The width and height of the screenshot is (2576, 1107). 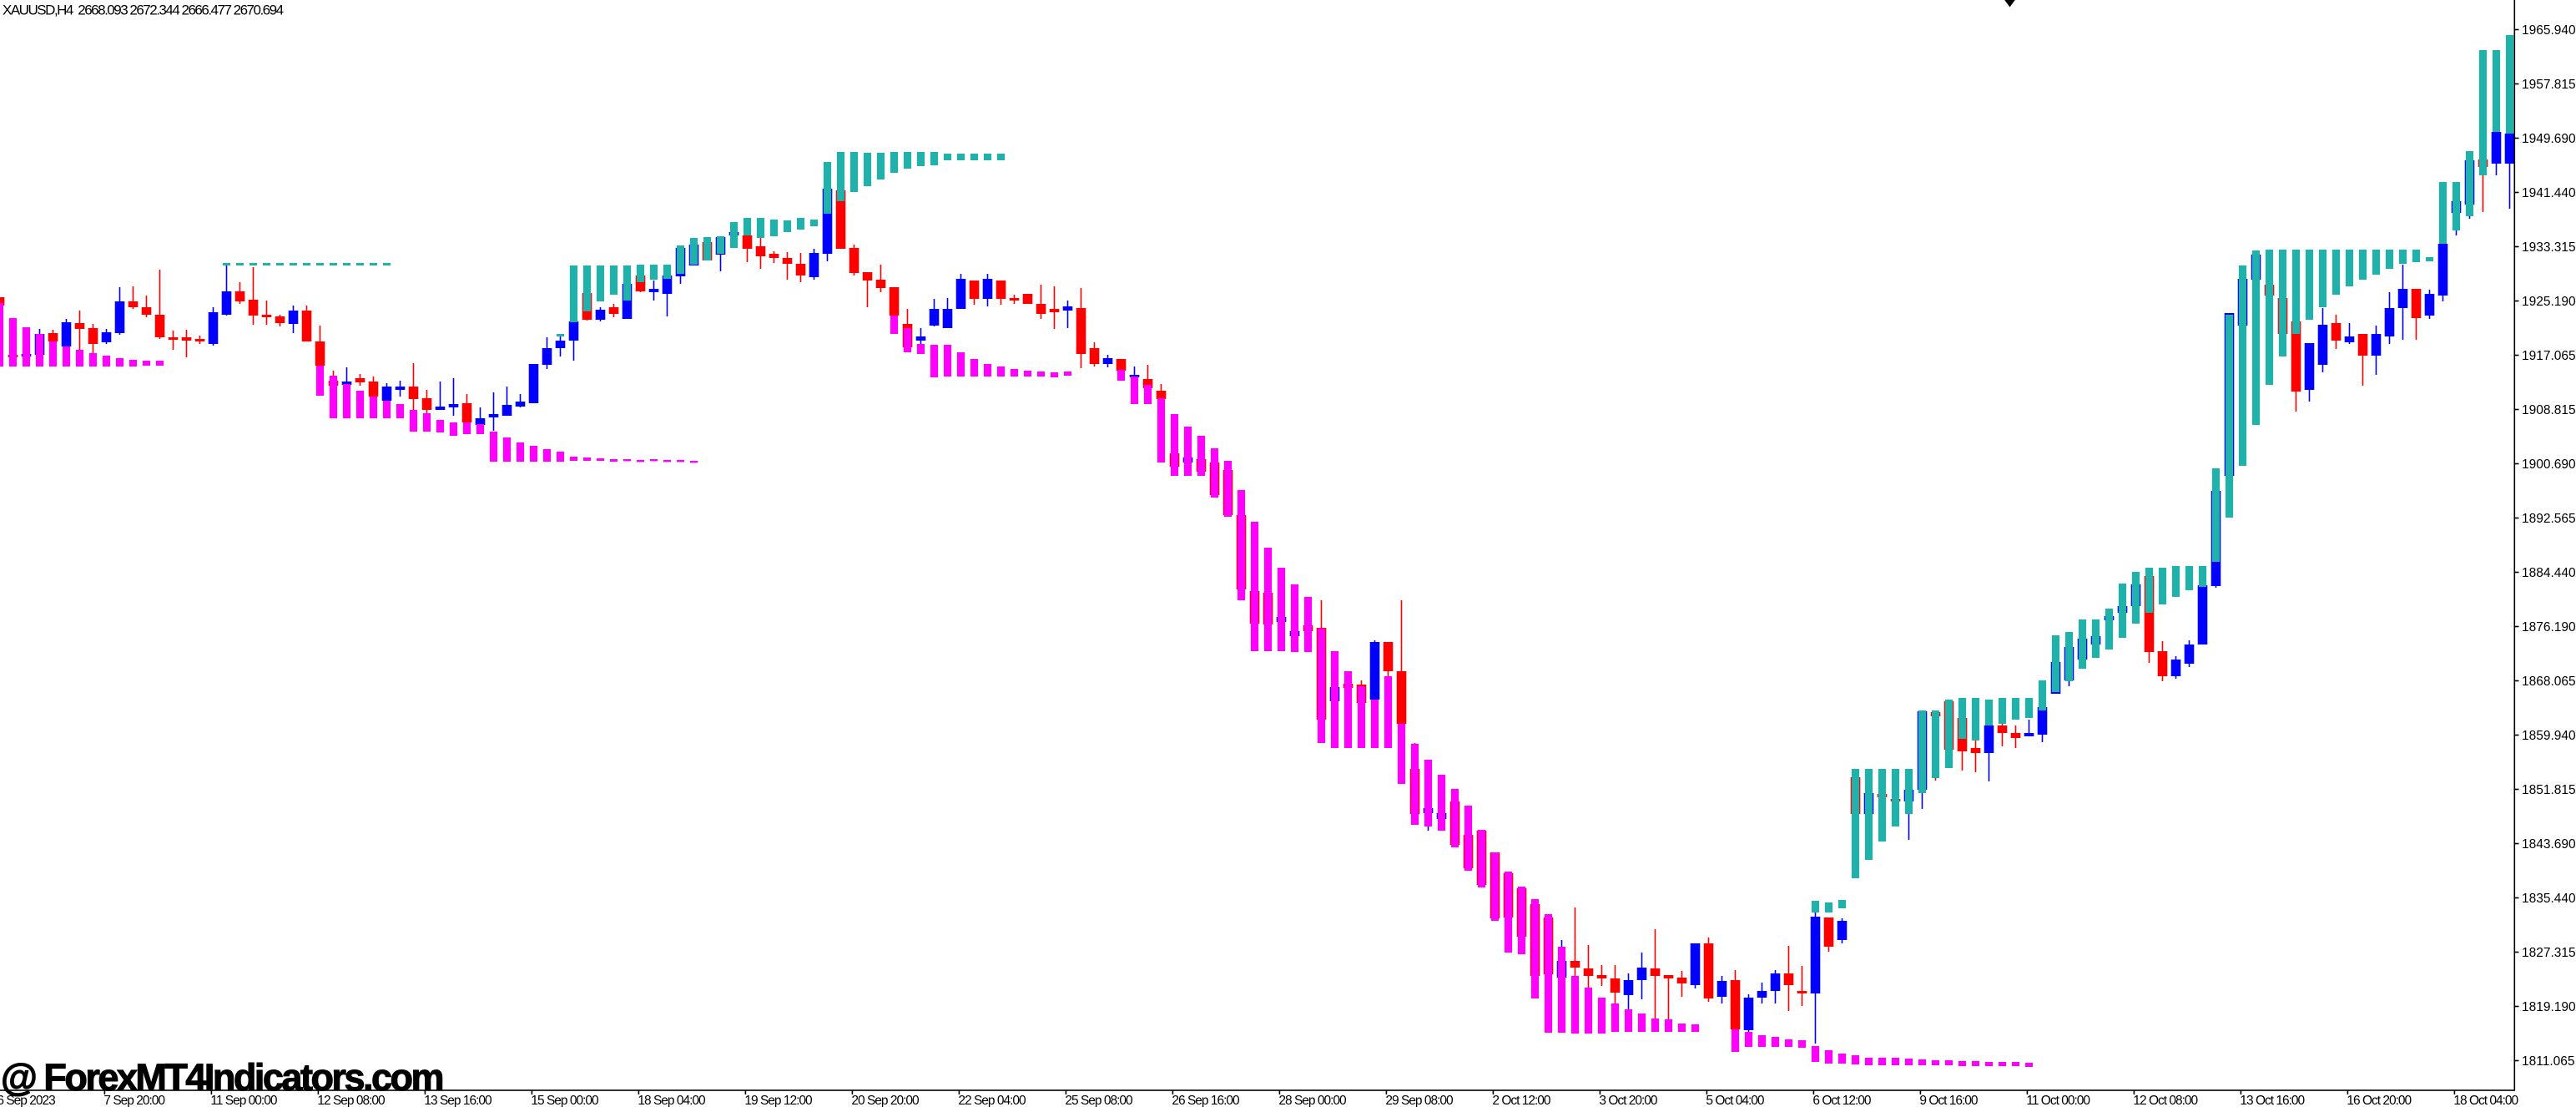 I want to click on svg-text: 18 Oct 04:00, so click(x=2485, y=1101).